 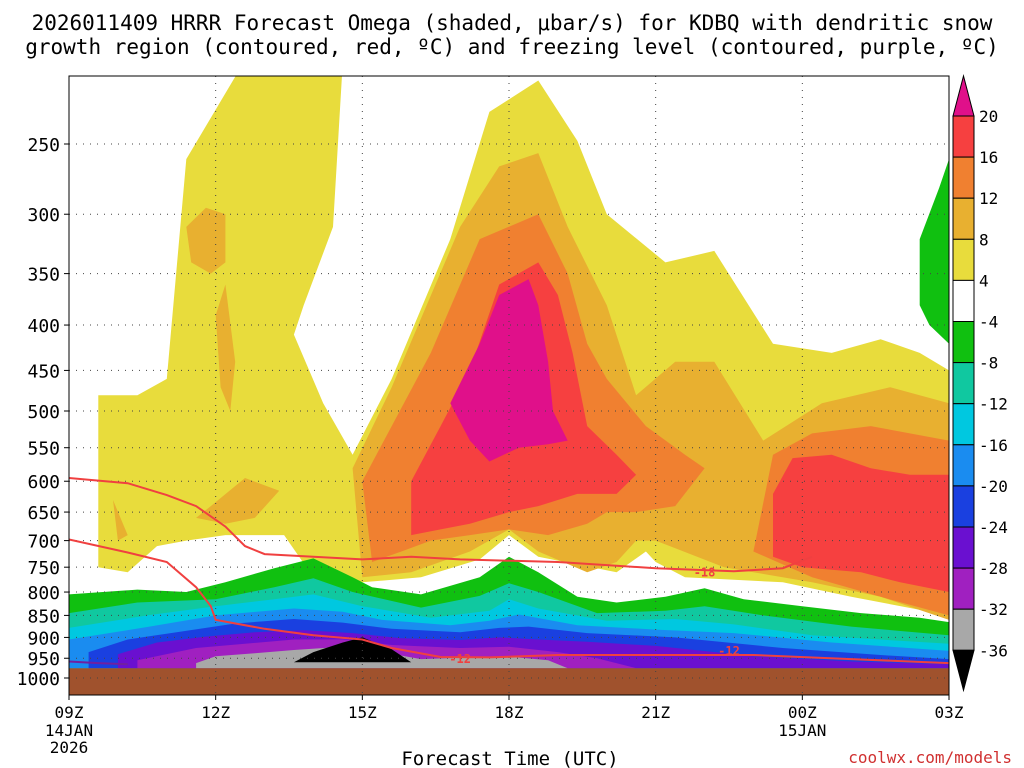 I want to click on x-tick-label-0: 09Z, so click(x=69, y=712).